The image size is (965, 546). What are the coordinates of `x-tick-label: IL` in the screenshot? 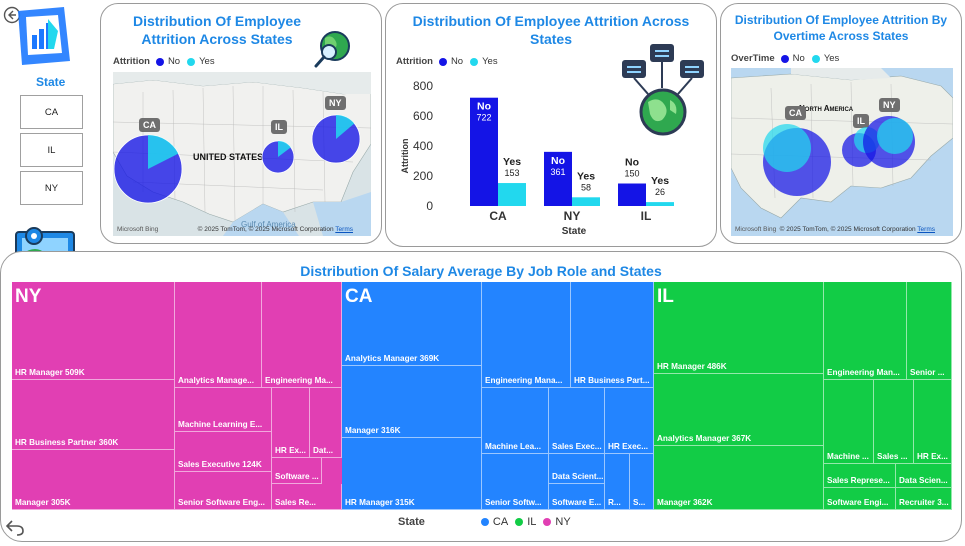 It's located at (646, 216).